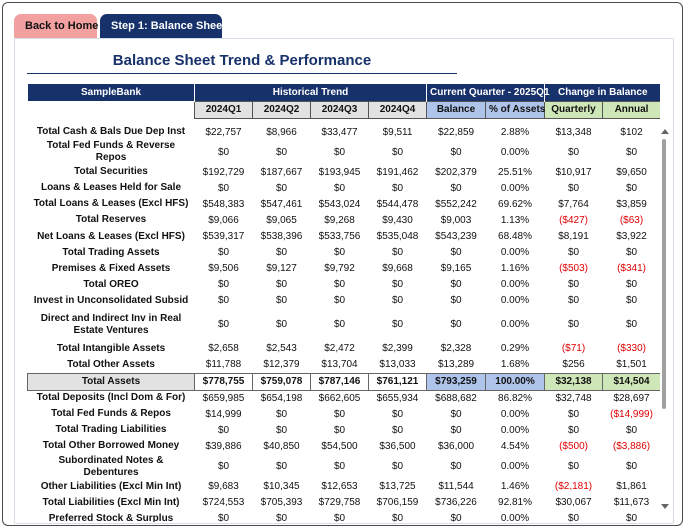 This screenshot has width=685, height=528. What do you see at coordinates (573, 446) in the screenshot?
I see `cell-quarterly: ($500)` at bounding box center [573, 446].